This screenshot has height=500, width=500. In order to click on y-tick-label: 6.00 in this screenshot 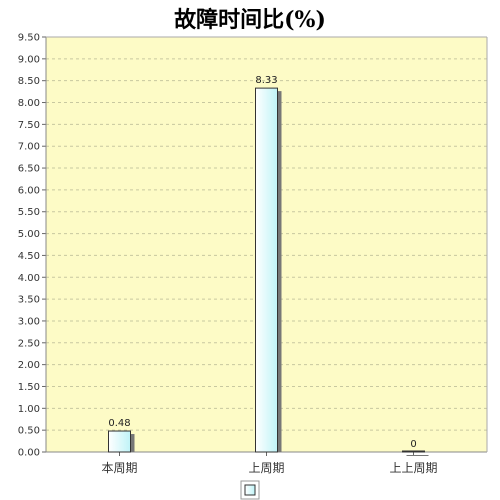, I will do `click(29, 190)`.